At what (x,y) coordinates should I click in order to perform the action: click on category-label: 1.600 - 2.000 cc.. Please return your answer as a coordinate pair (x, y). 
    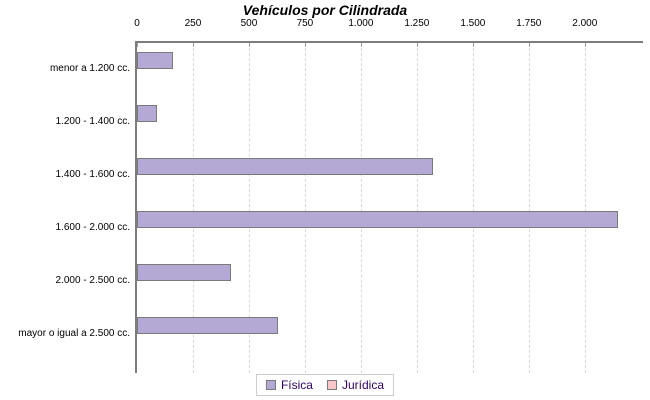
    Looking at the image, I should click on (93, 227).